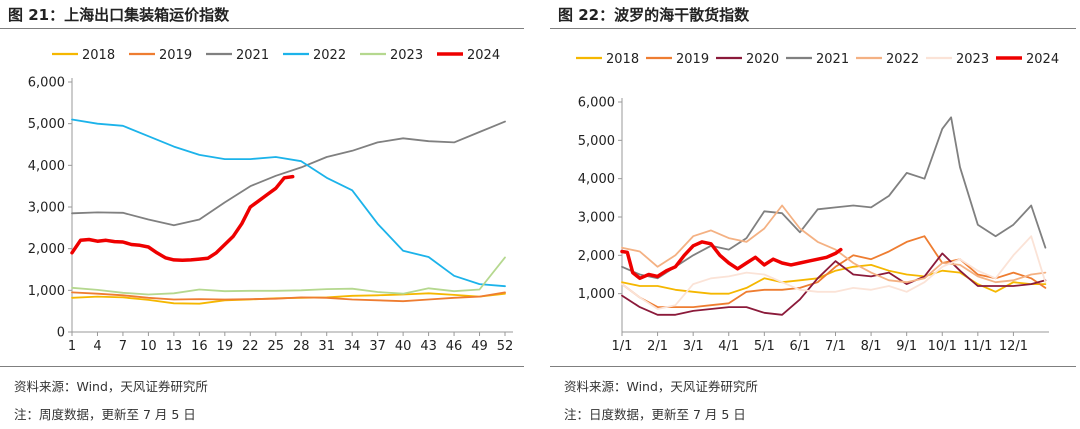 This screenshot has height=429, width=1080. I want to click on series-line-2021, so click(288, 173).